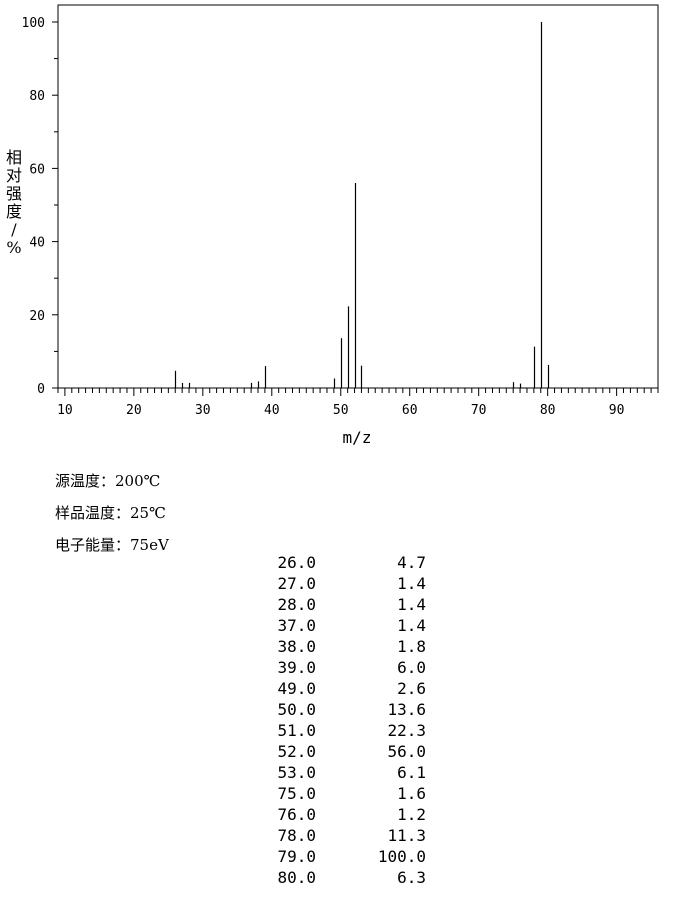 This screenshot has height=907, width=680. I want to click on mz-cell: 37.0, so click(296, 625).